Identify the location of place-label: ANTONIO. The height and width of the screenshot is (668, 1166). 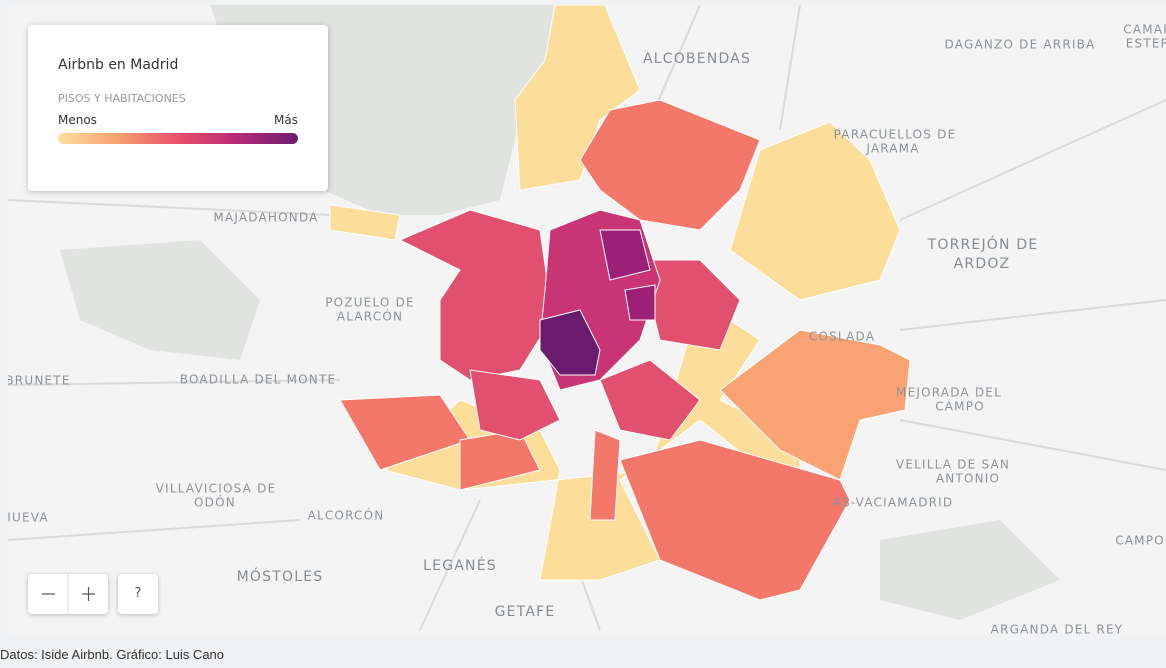
(968, 479).